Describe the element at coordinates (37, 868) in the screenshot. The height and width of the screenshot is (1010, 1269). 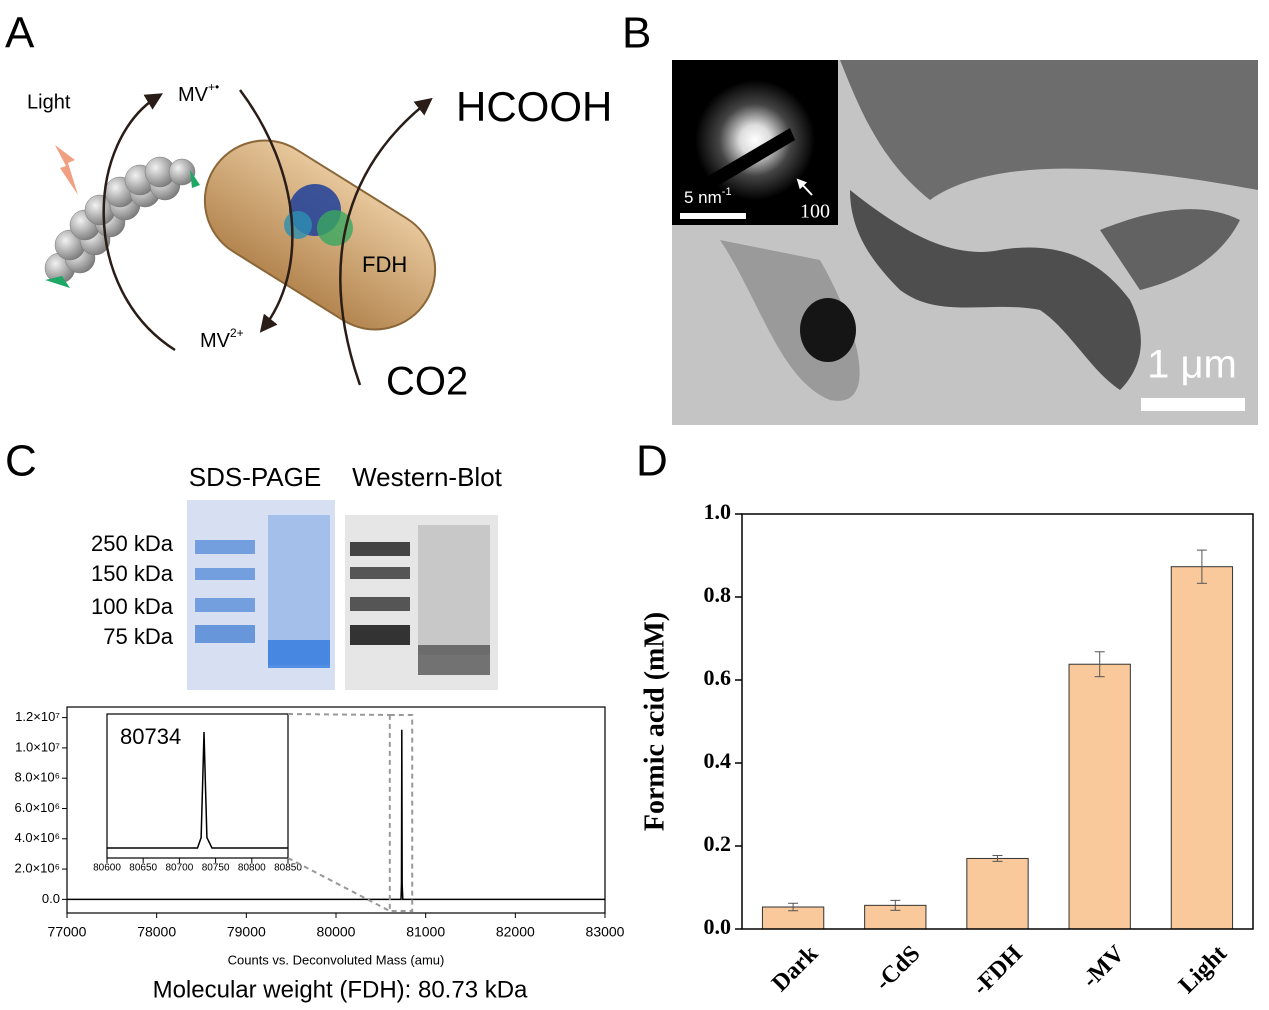
I see `y-tick-label: 2.0×10⁶` at that location.